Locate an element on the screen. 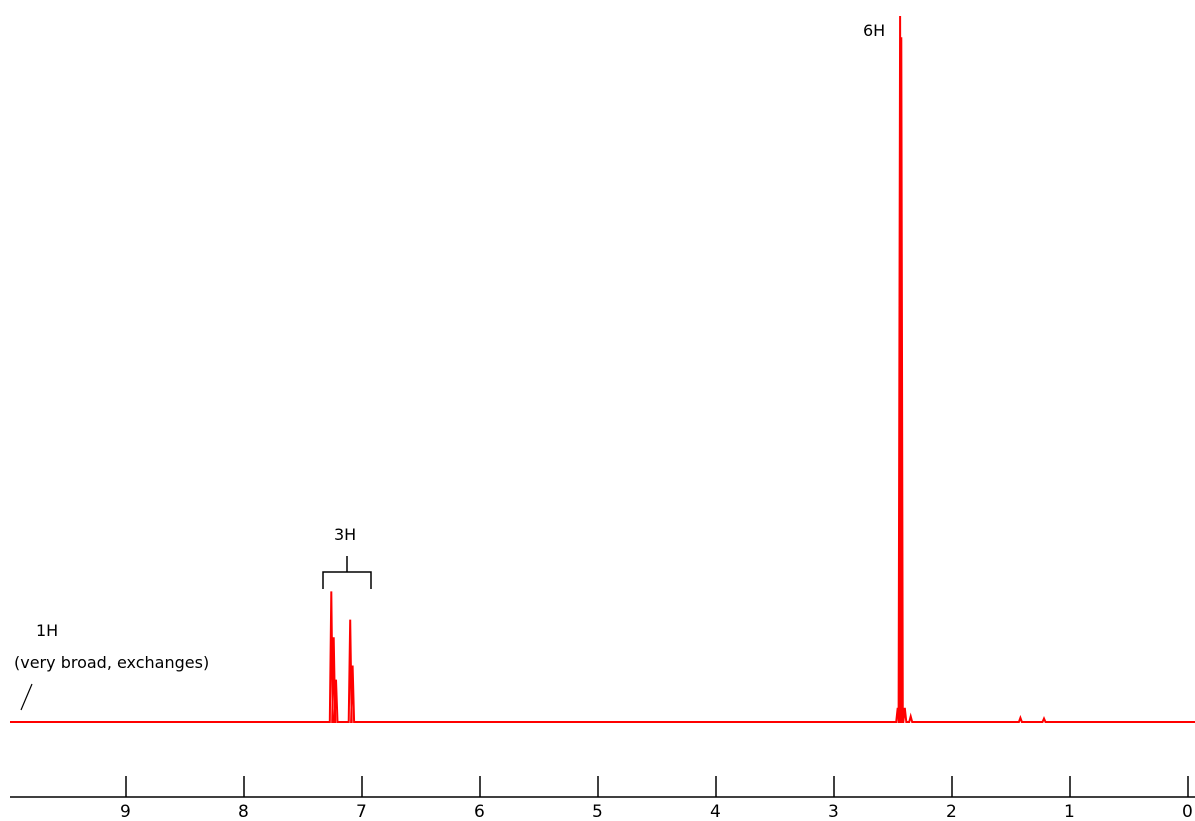 The height and width of the screenshot is (821, 1195). x-tick-label: 5 is located at coordinates (597, 811).